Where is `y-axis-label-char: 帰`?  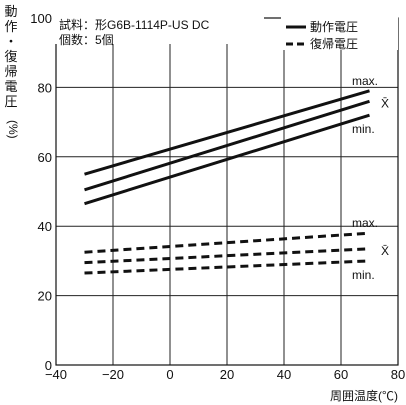
y-axis-label-char: 帰 is located at coordinates (10, 71).